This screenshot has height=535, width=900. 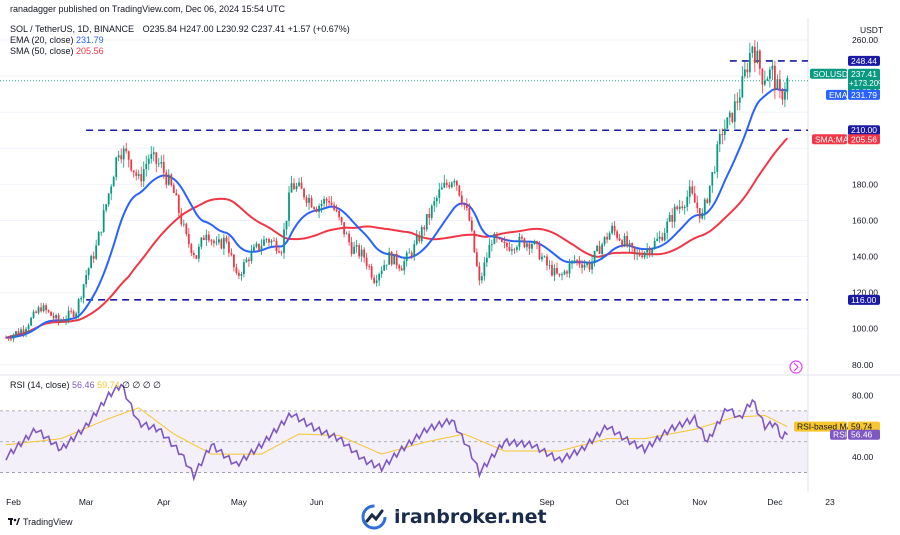 What do you see at coordinates (864, 74) in the screenshot?
I see `last-price-tag: 237.41` at bounding box center [864, 74].